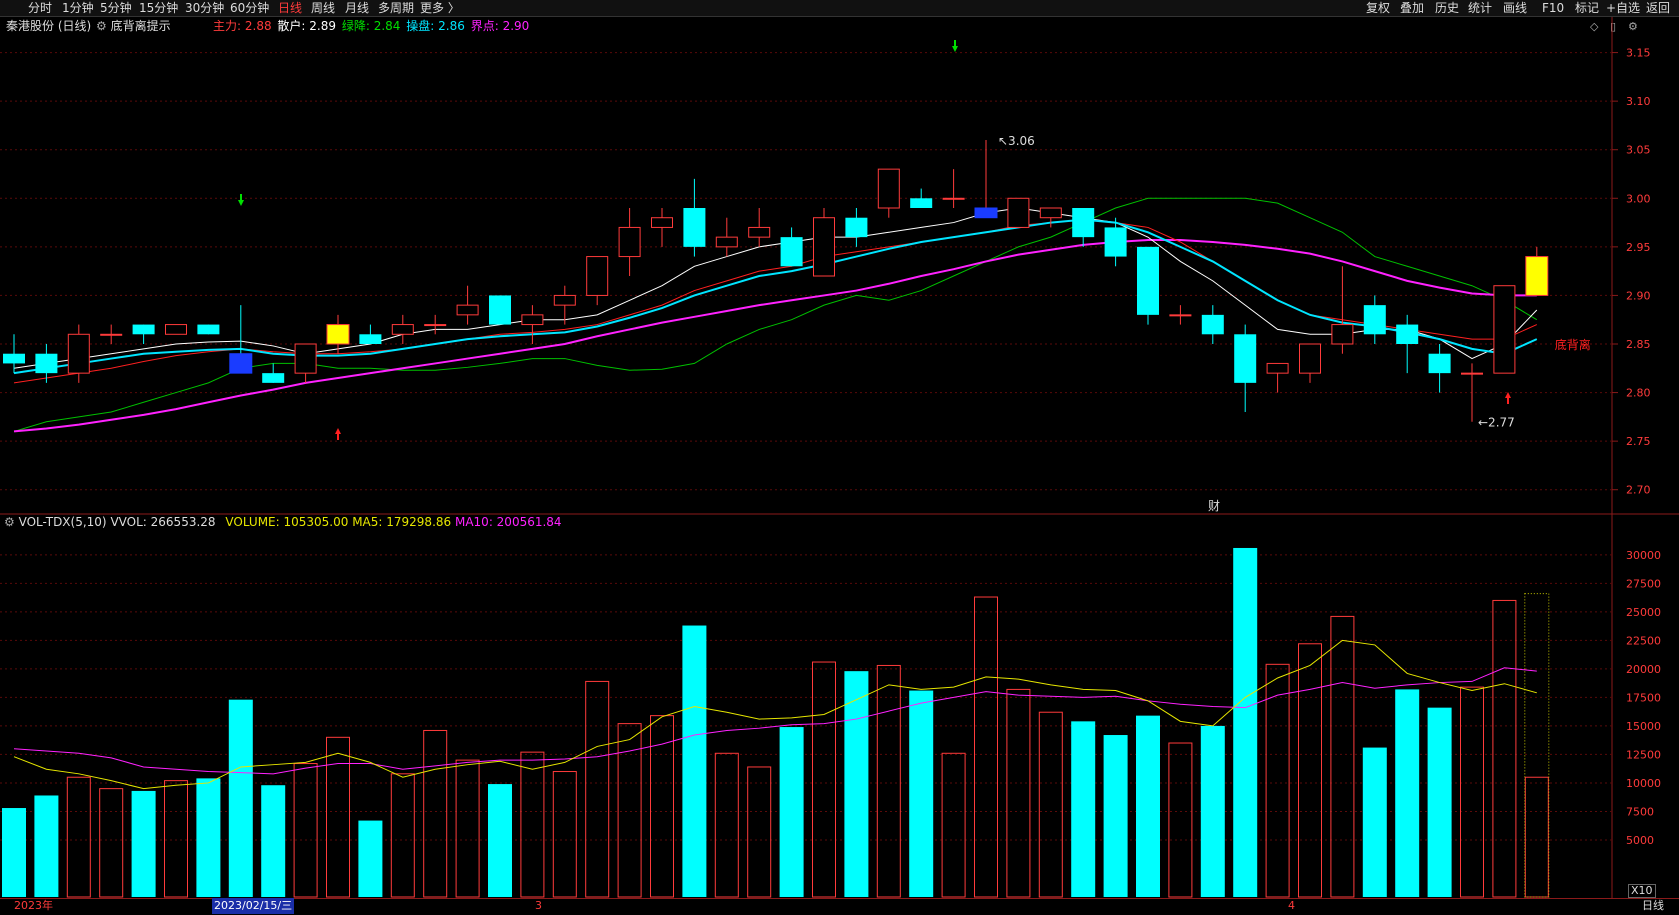 The image size is (1679, 915). I want to click on menu-item-5: 60分钟, so click(250, 8).